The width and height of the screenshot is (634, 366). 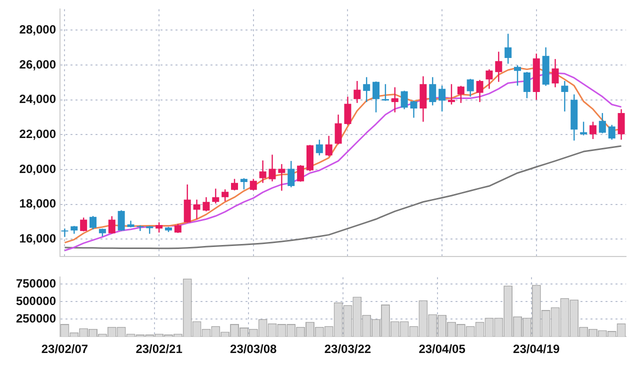 What do you see at coordinates (37, 133) in the screenshot?
I see `y-tick-label: 22,000` at bounding box center [37, 133].